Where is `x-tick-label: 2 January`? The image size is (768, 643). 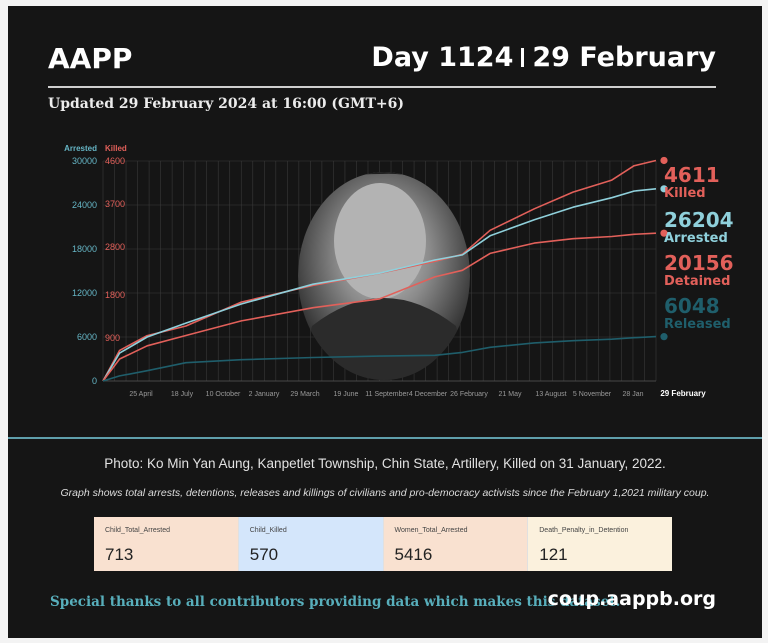 x-tick-label: 2 January is located at coordinates (264, 394).